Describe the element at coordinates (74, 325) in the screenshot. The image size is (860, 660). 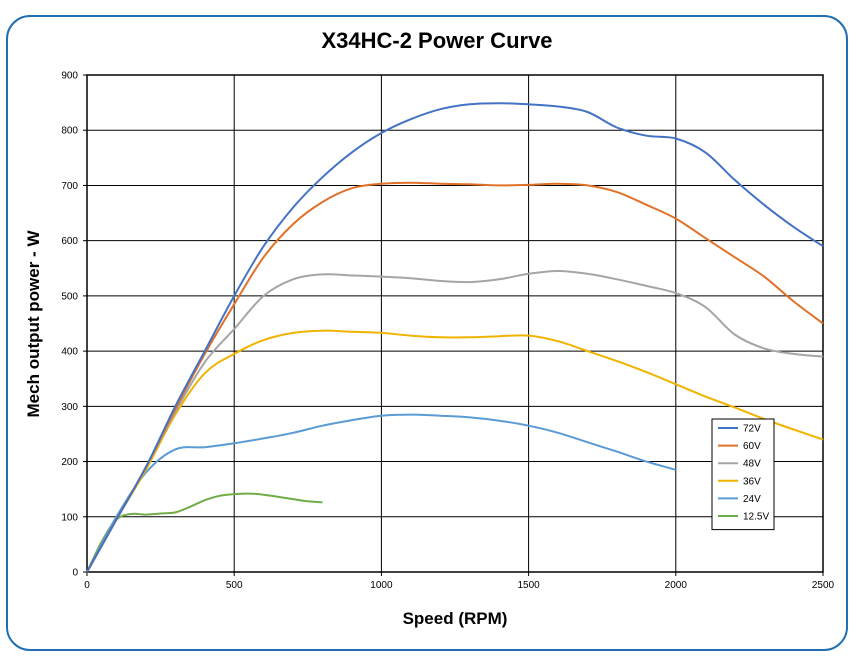
I see `y-axis-ticks: 0 100 200 300 400 500 600 700 800 900` at that location.